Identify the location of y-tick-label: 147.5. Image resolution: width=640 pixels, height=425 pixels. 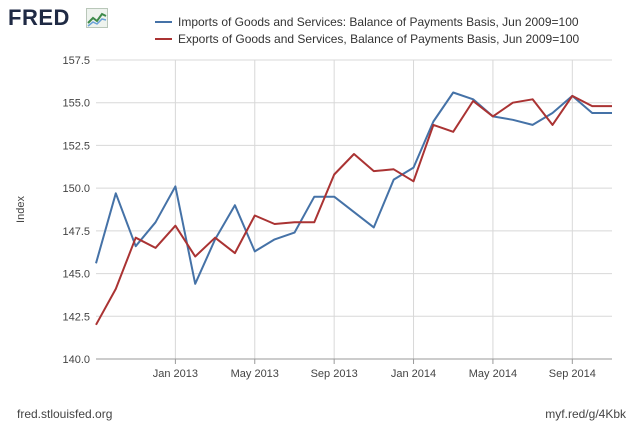
(76, 232).